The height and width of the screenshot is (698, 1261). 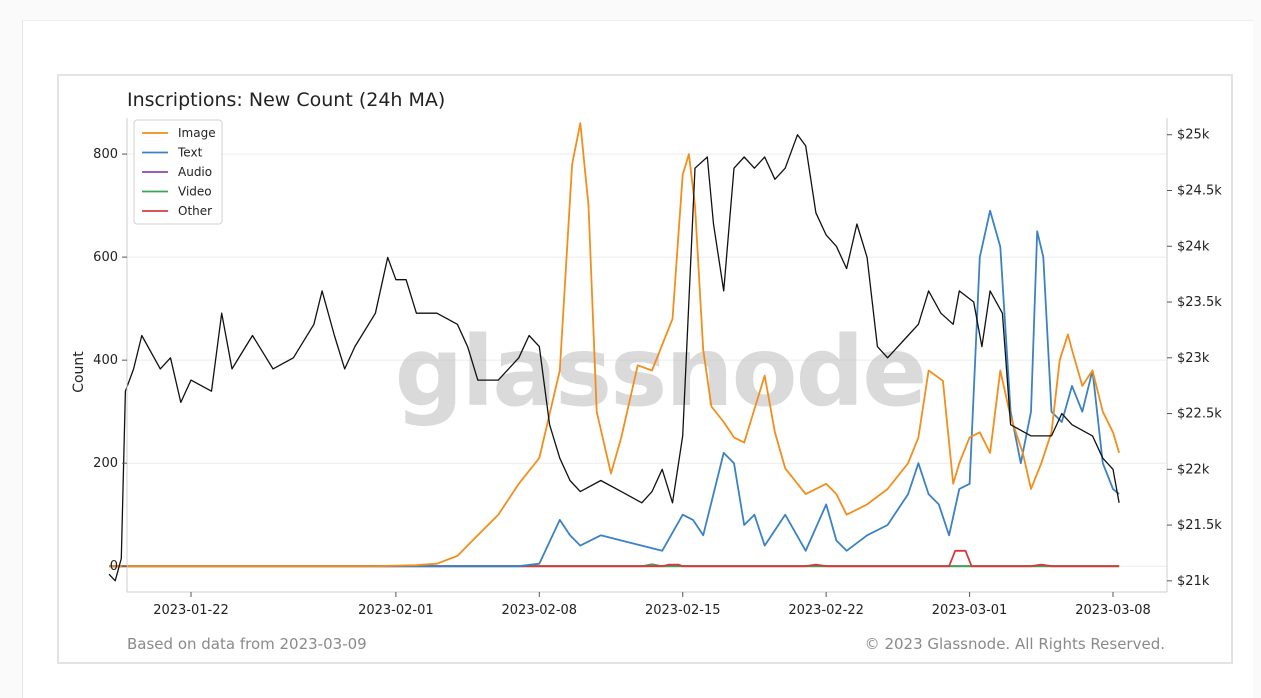 What do you see at coordinates (396, 610) in the screenshot?
I see `x-tick-label: 2023-02-01` at bounding box center [396, 610].